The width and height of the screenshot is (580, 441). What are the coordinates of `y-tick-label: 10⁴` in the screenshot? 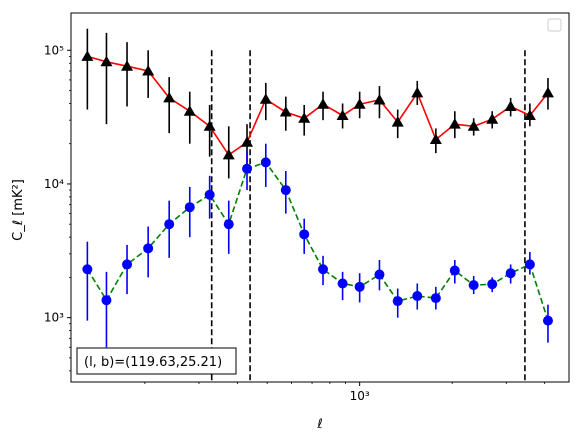 It's located at (54, 184).